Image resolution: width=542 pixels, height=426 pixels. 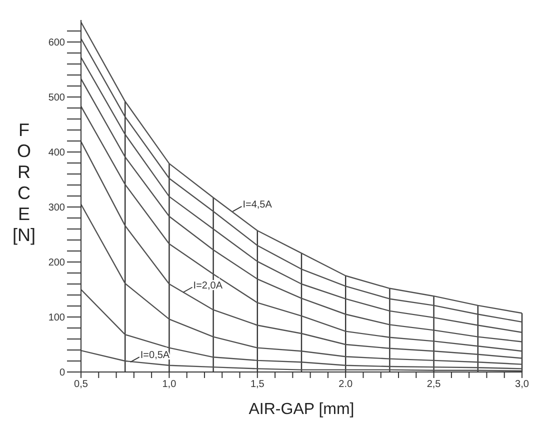 What do you see at coordinates (522, 384) in the screenshot?
I see `x-tick-label: 3,0` at bounding box center [522, 384].